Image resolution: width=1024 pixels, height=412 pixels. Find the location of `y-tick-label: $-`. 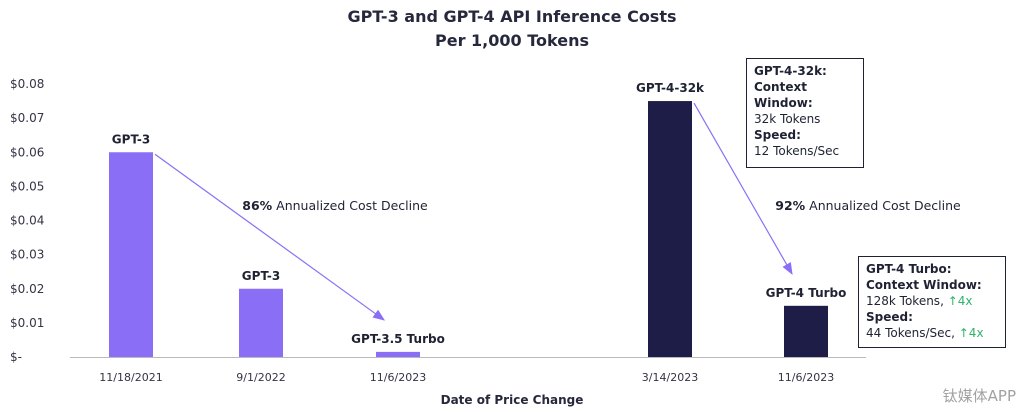

y-tick-label: $- is located at coordinates (16, 357).